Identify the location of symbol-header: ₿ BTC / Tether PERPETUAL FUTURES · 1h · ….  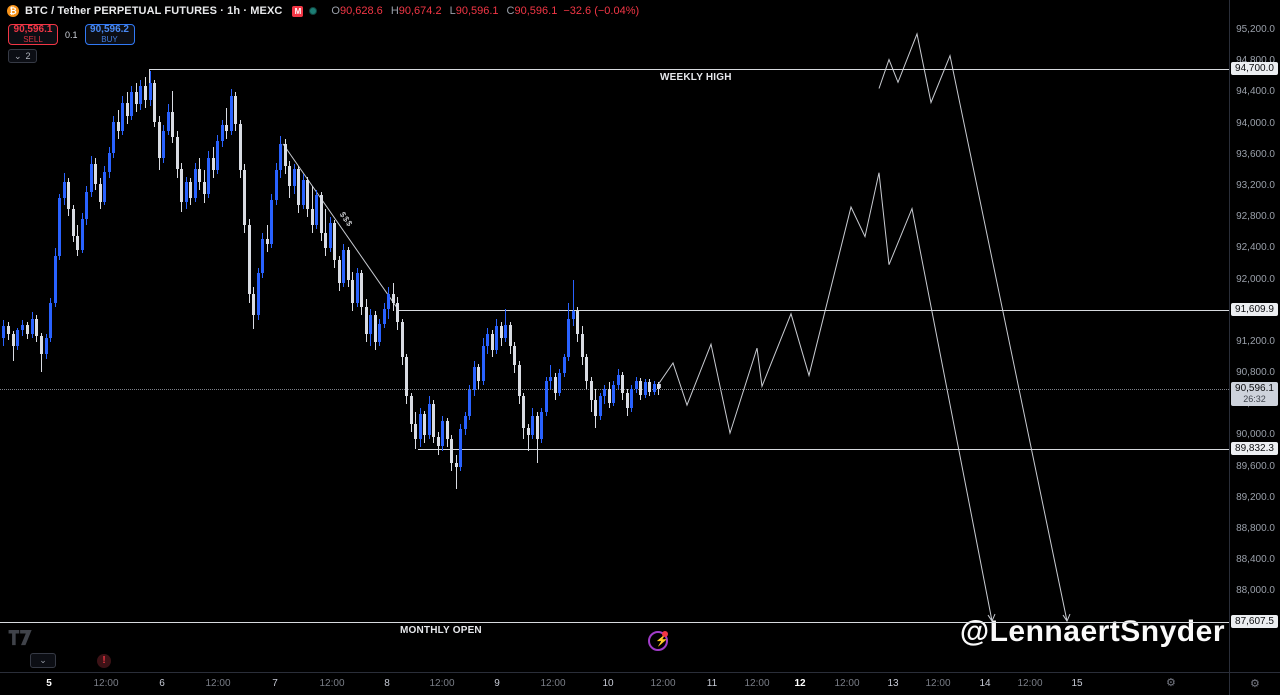
(640, 11).